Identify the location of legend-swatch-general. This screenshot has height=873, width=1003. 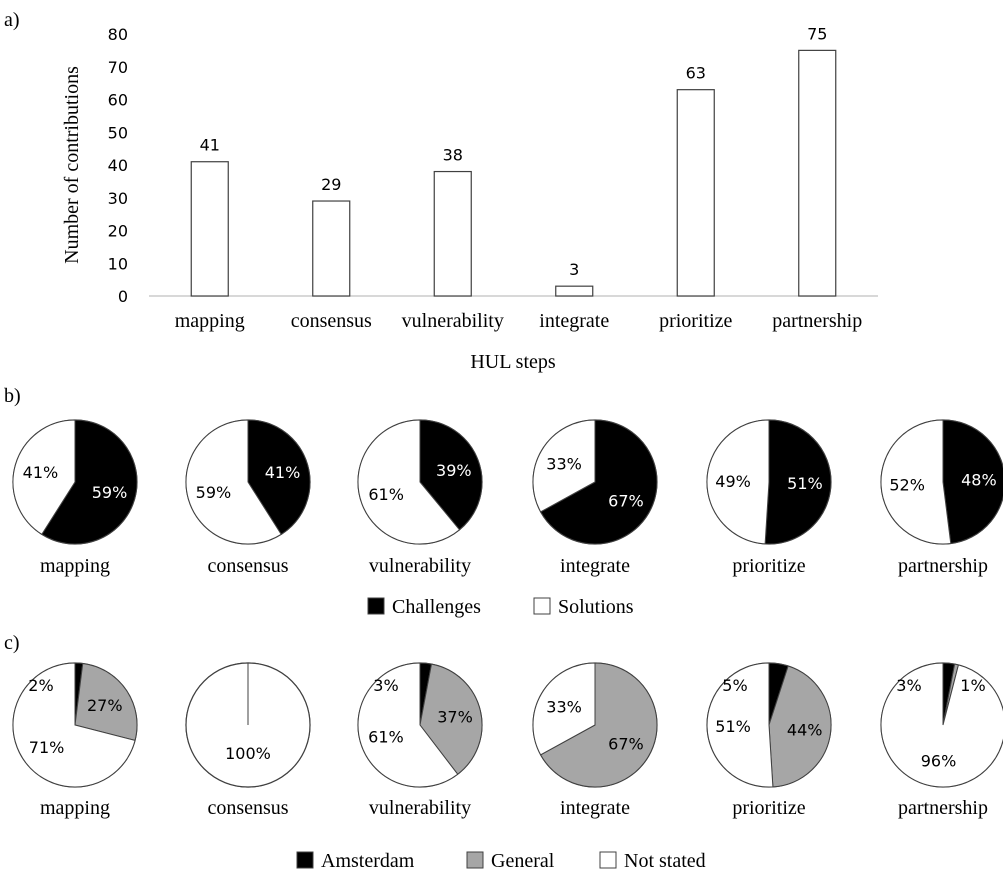
(475, 860).